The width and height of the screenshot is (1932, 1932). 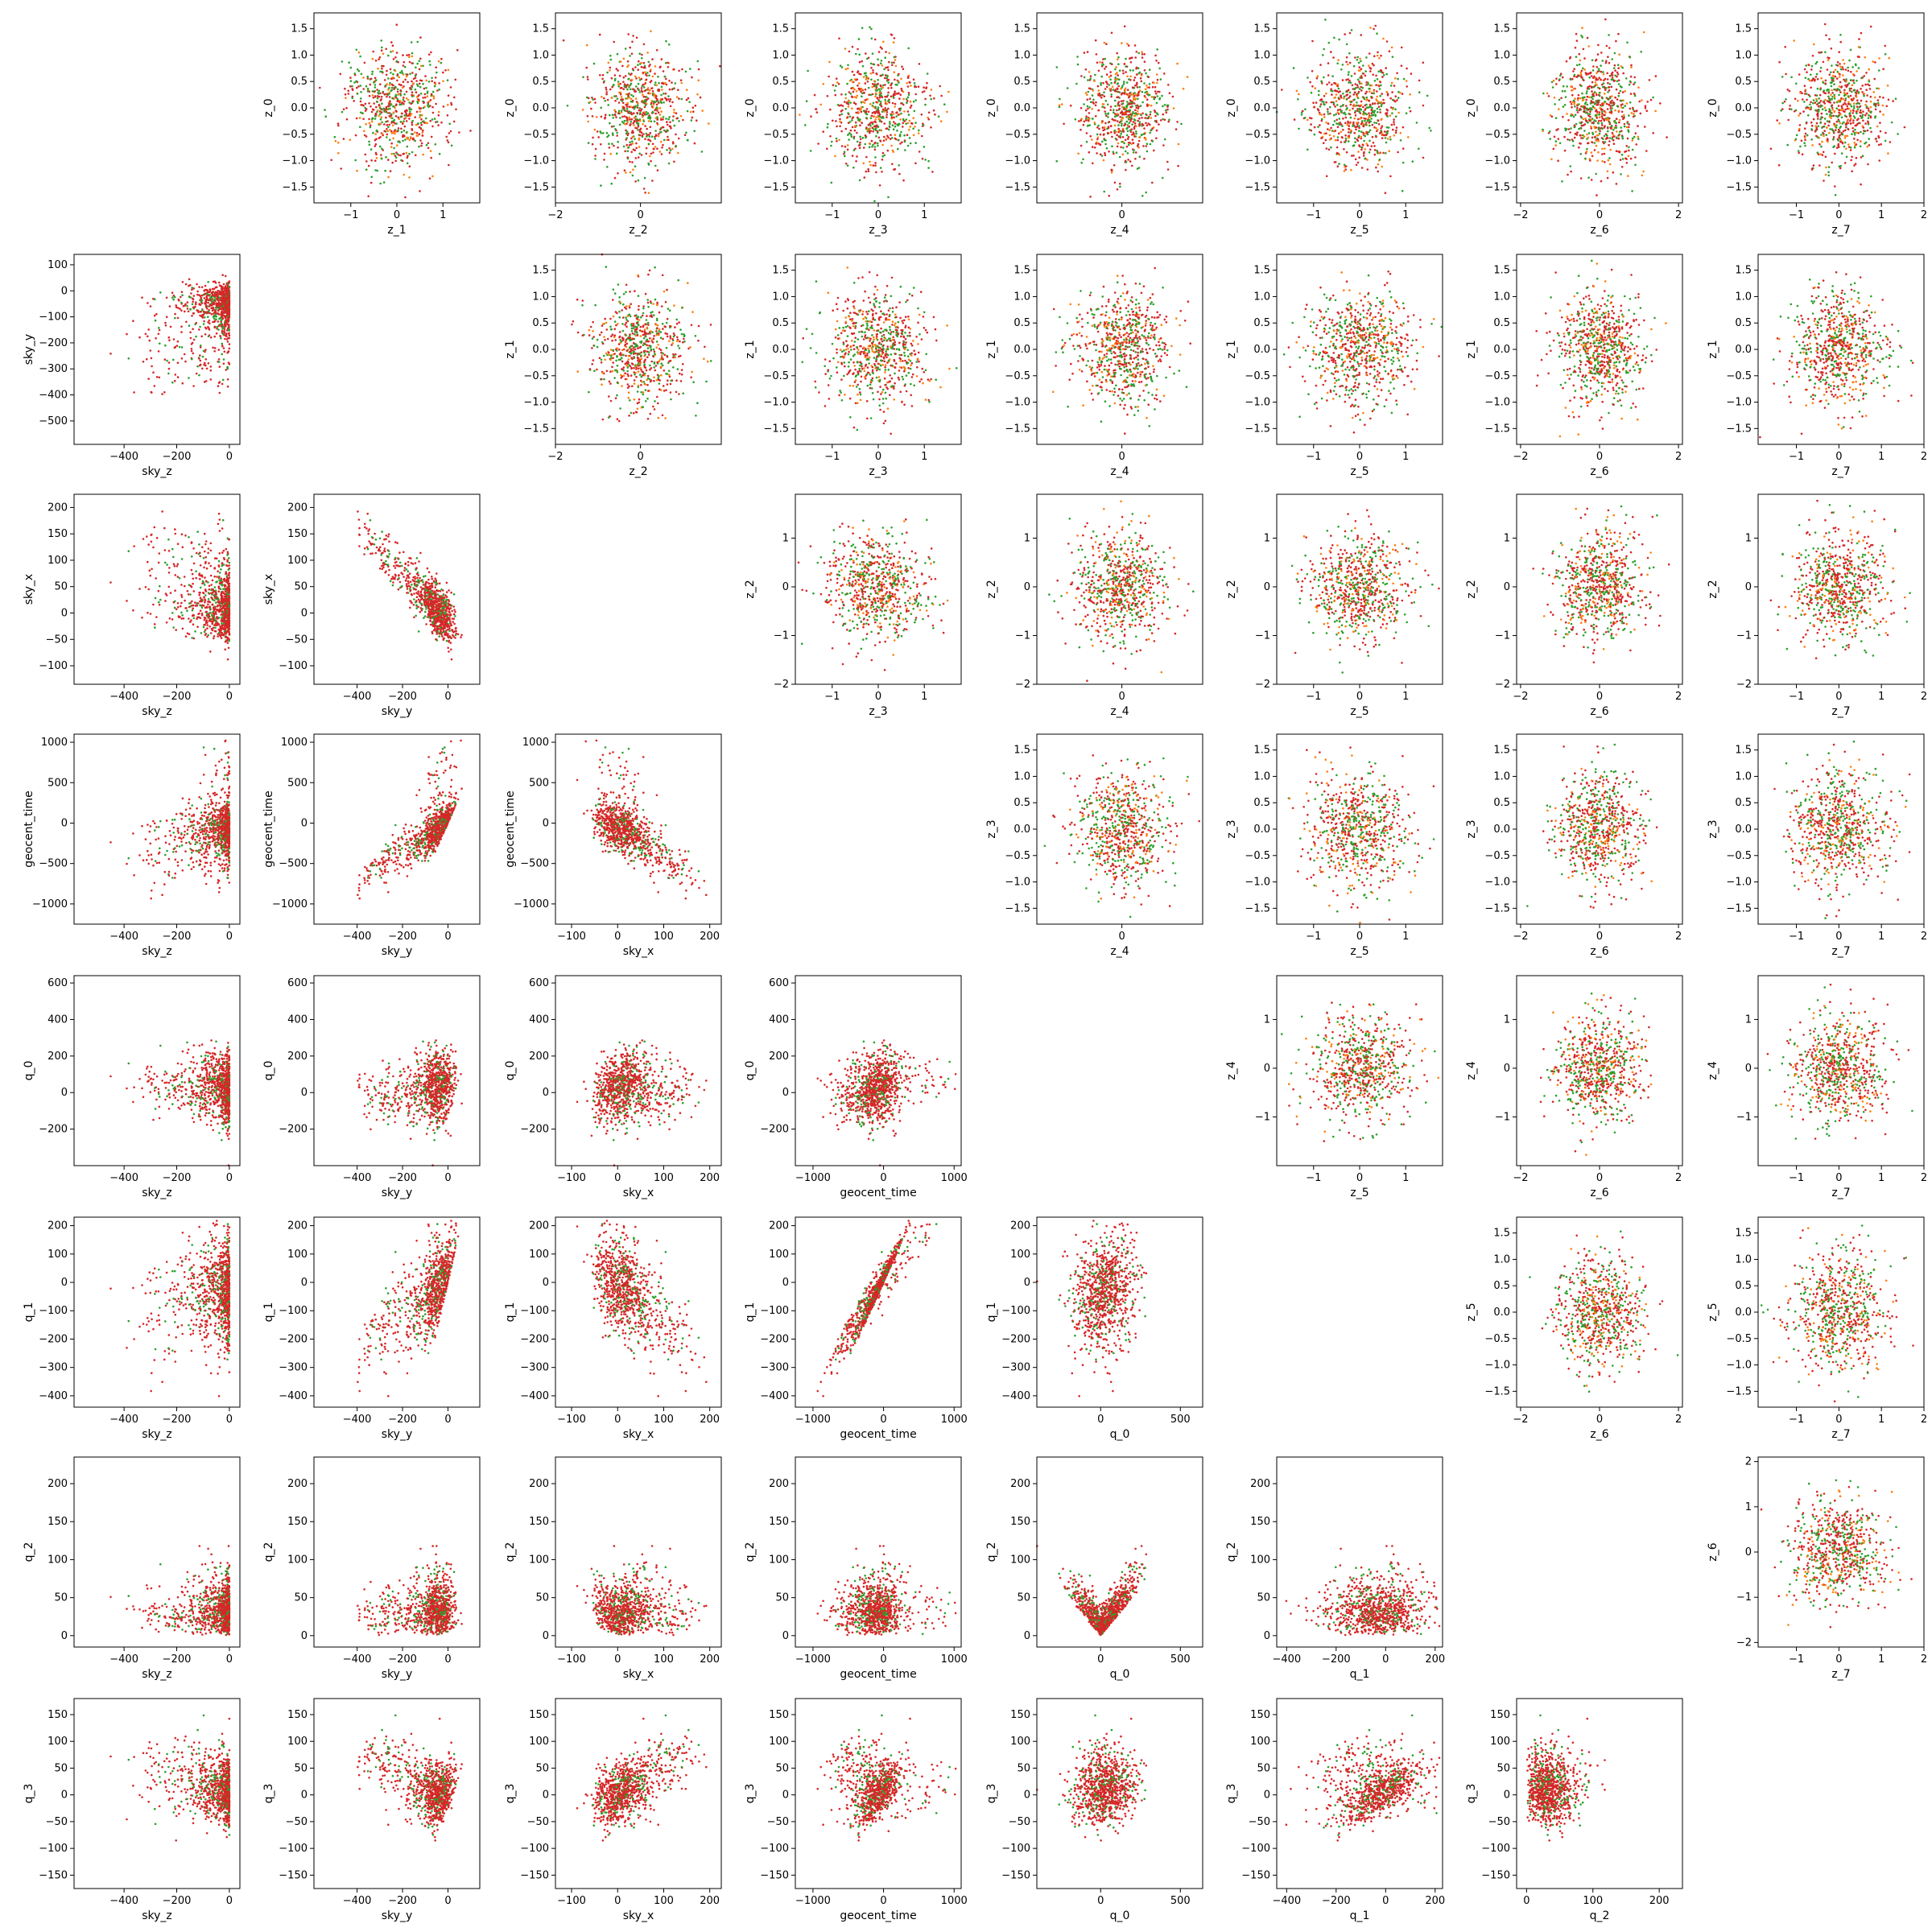 I want to click on panel-frame, so click(x=397, y=108).